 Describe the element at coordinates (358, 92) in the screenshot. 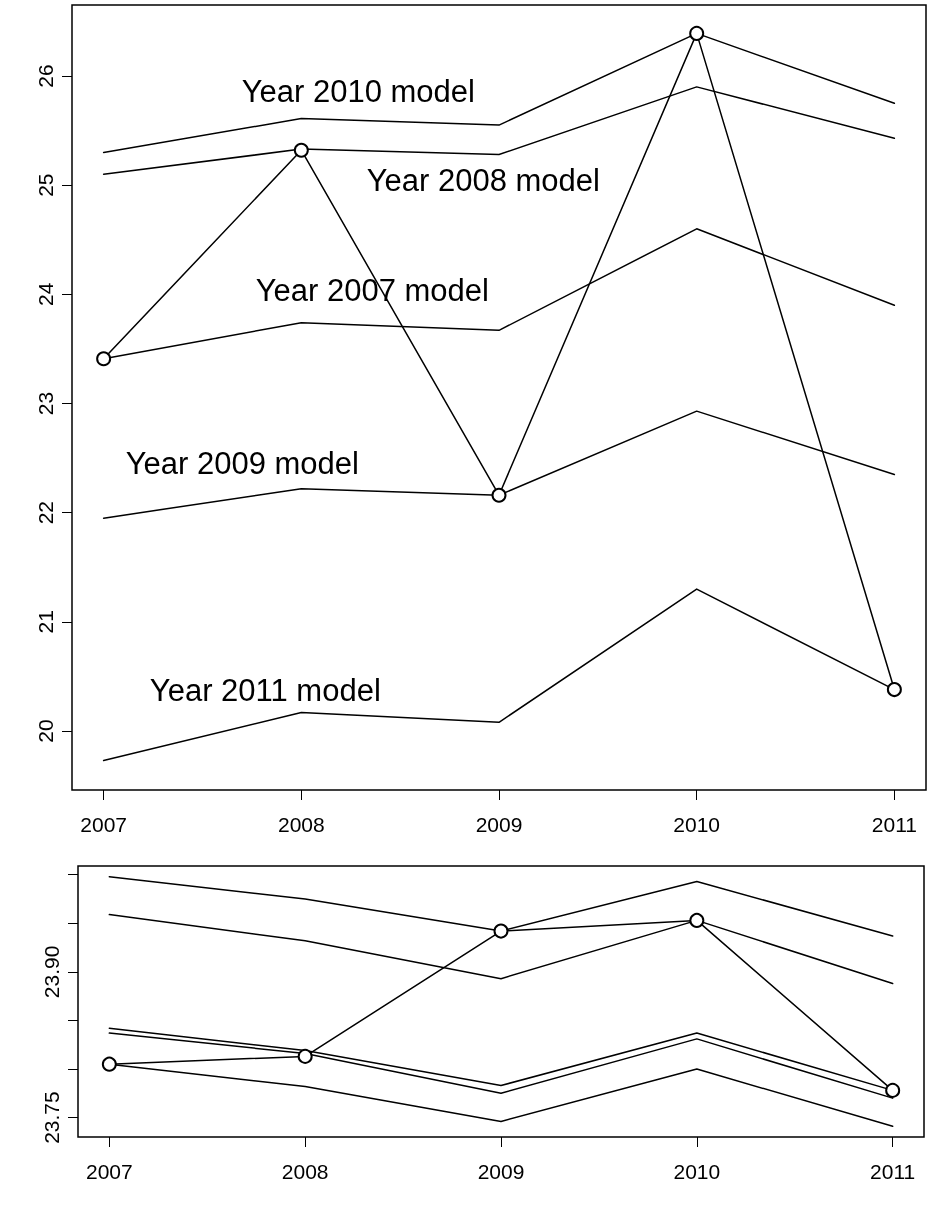

I see `series-label: Year 2010 model` at that location.